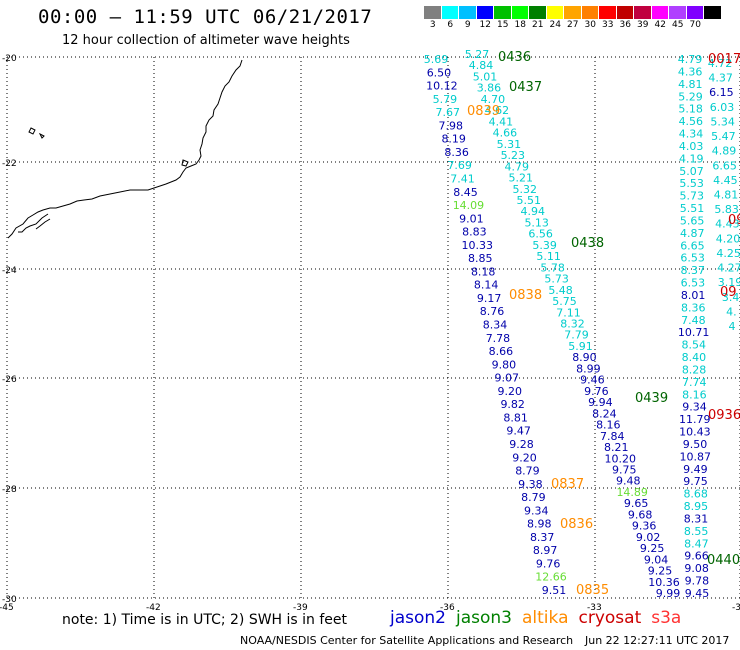  What do you see at coordinates (695, 456) in the screenshot?
I see `swh-value-label: 10.87` at bounding box center [695, 456].